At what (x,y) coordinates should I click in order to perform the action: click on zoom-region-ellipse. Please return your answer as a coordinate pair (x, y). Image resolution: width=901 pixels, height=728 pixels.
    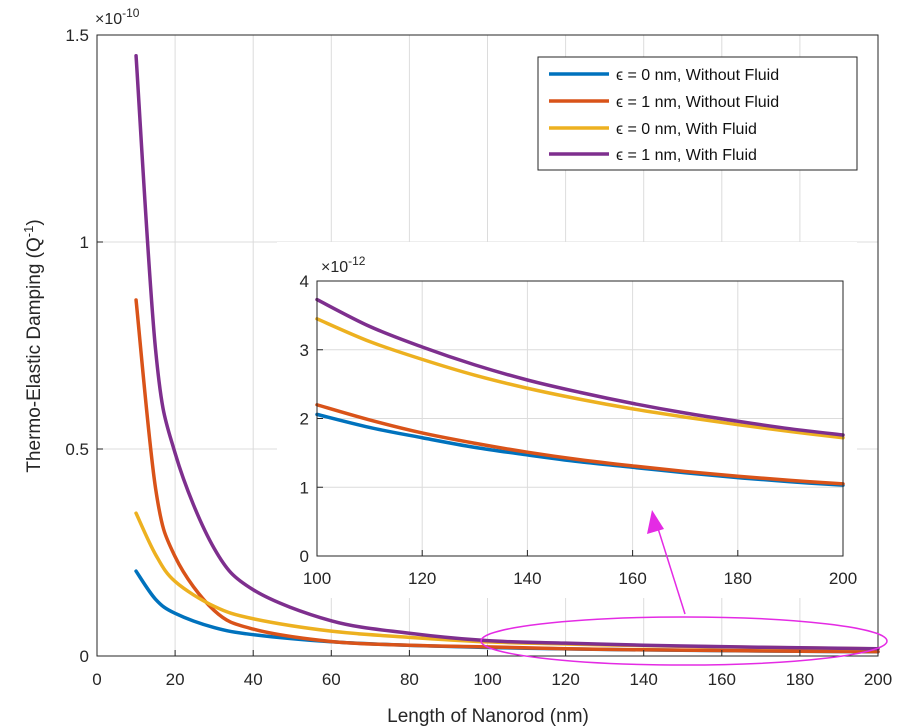
    Looking at the image, I should click on (684, 641).